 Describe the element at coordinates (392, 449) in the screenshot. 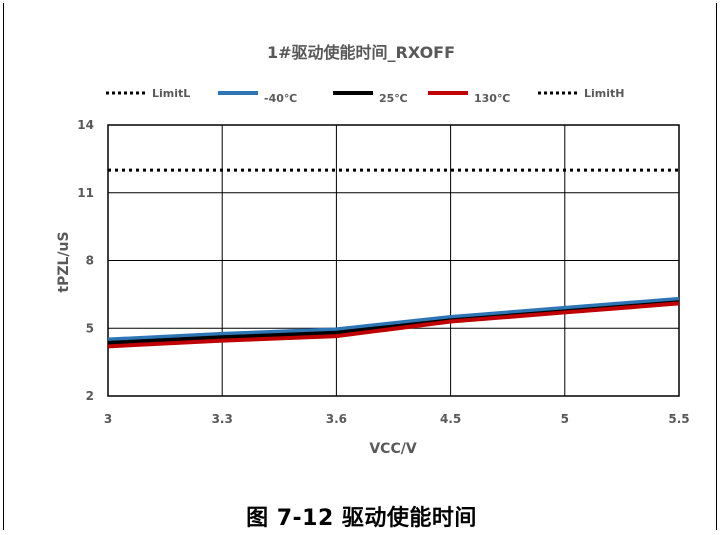

I see `x-axis-label: VCC/V` at that location.